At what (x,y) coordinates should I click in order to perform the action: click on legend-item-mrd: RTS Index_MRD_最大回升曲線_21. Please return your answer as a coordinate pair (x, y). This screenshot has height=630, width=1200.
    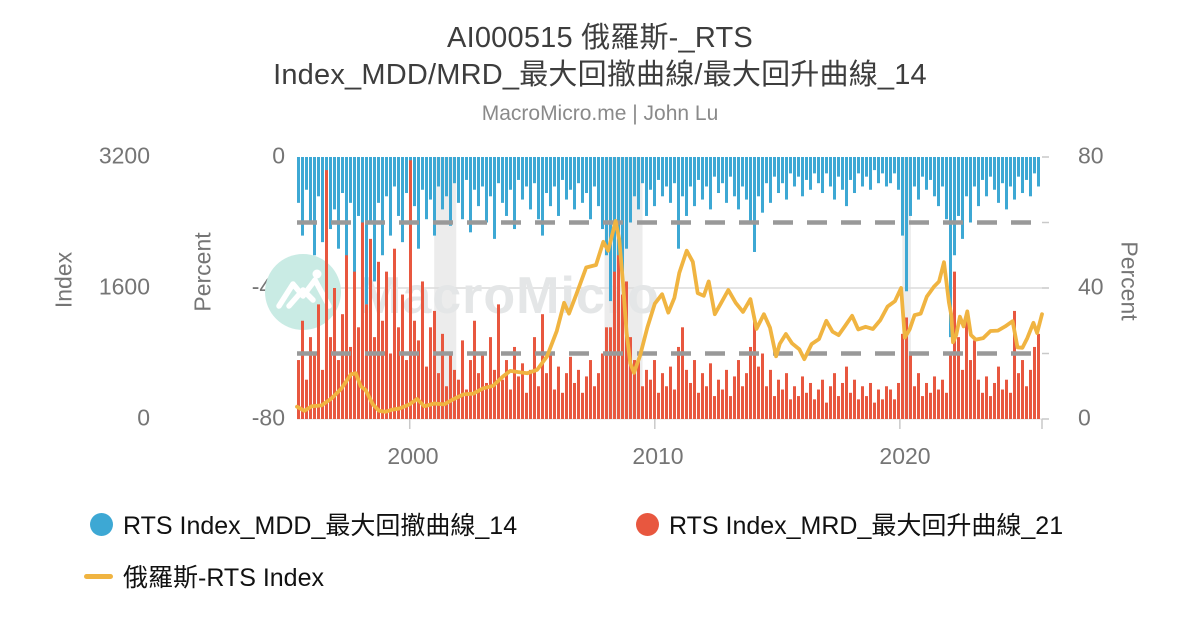
    Looking at the image, I should click on (849, 524).